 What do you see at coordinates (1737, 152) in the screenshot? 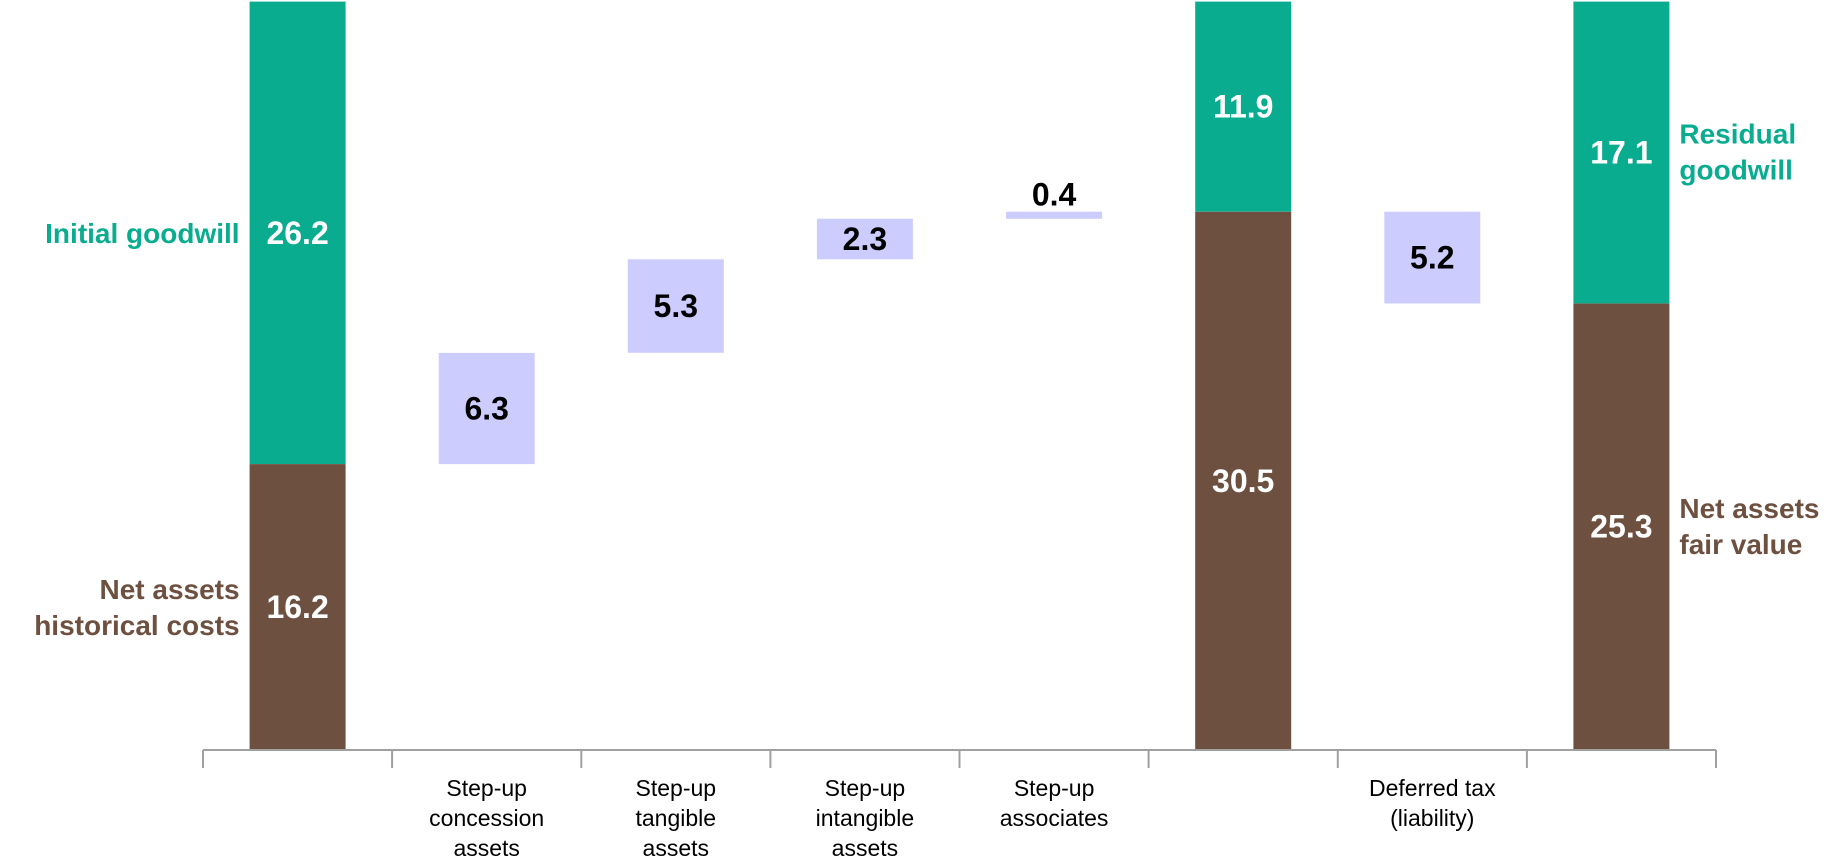
I see `side-label-goodwill-right: Residual goodwill` at bounding box center [1737, 152].